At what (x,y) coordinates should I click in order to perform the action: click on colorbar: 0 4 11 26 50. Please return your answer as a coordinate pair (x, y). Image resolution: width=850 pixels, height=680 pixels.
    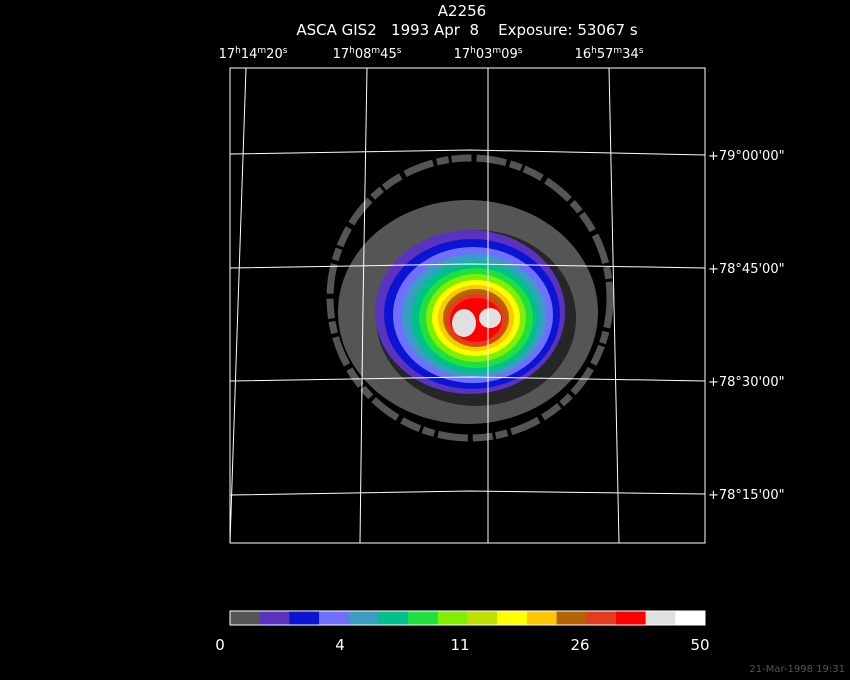
    Looking at the image, I should click on (462, 632).